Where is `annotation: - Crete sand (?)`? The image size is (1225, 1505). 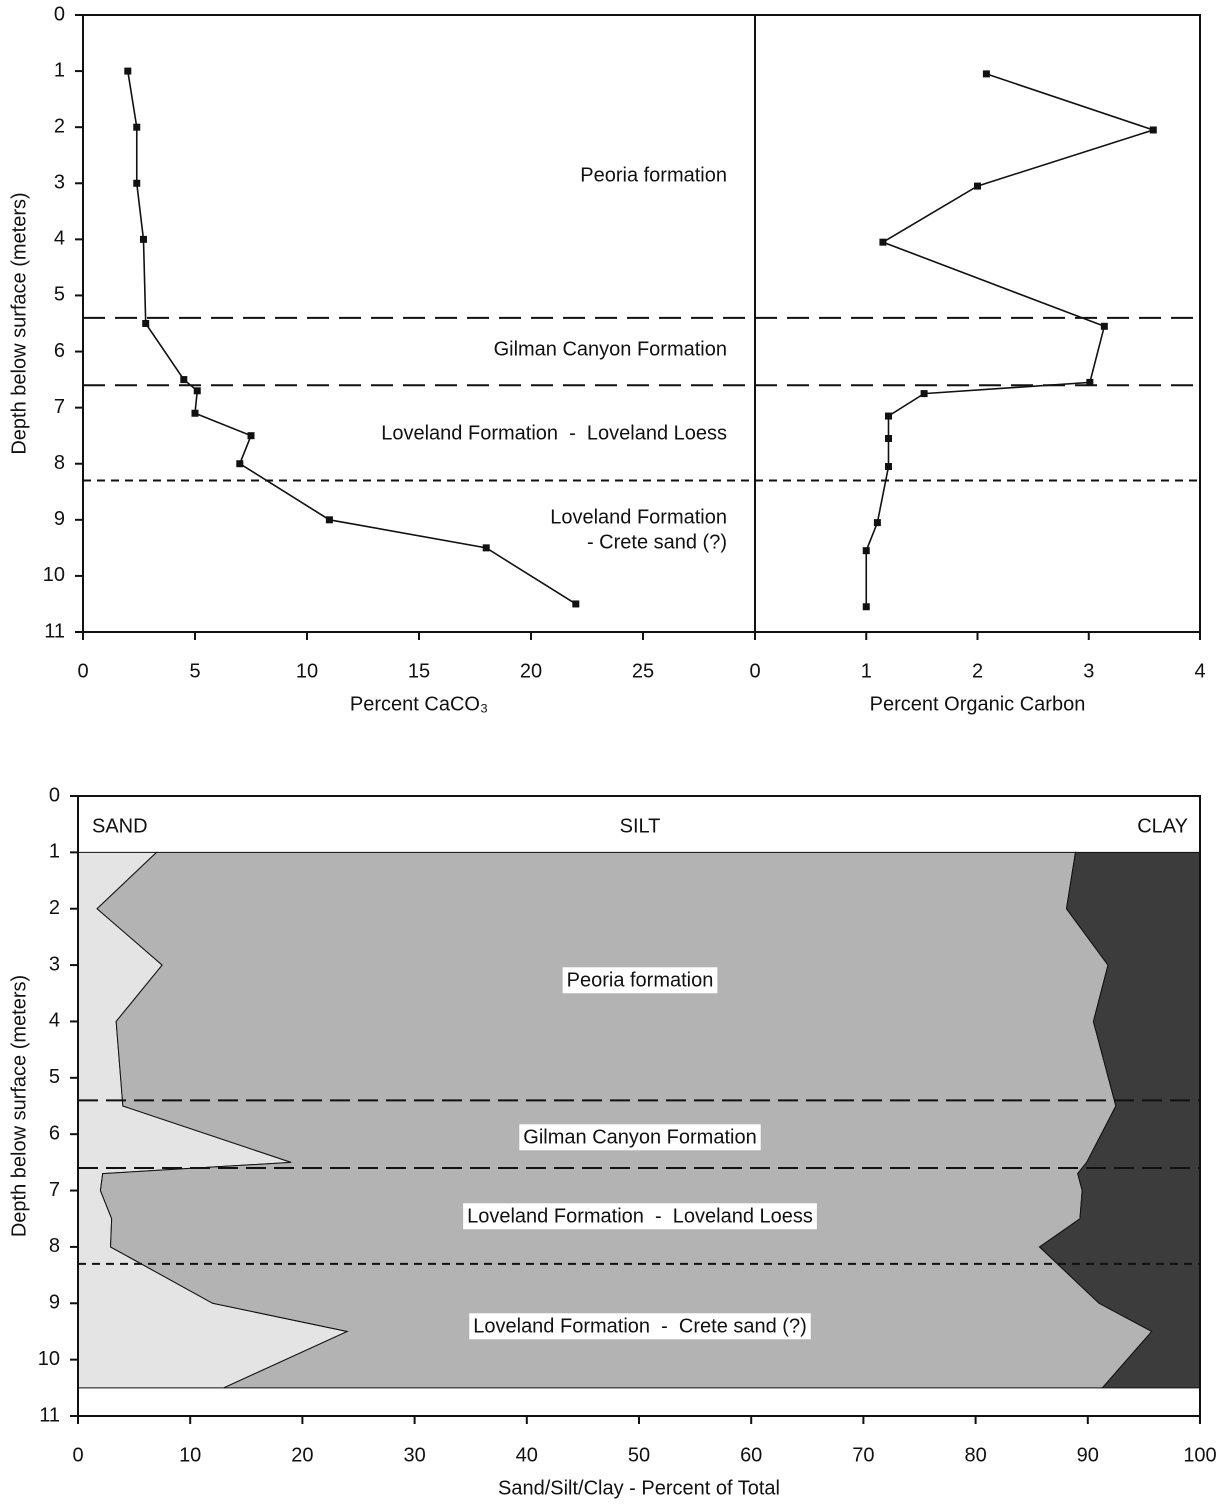
annotation: - Crete sand (?) is located at coordinates (657, 542).